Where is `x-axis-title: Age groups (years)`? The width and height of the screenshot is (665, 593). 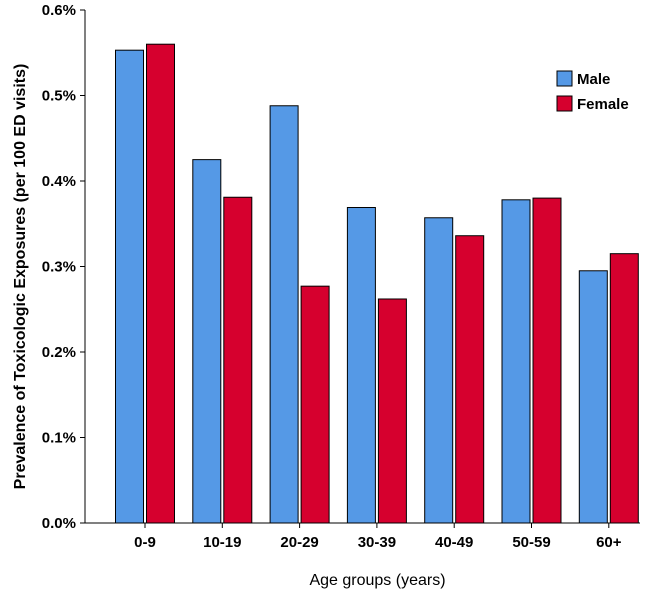 x-axis-title: Age groups (years) is located at coordinates (377, 580).